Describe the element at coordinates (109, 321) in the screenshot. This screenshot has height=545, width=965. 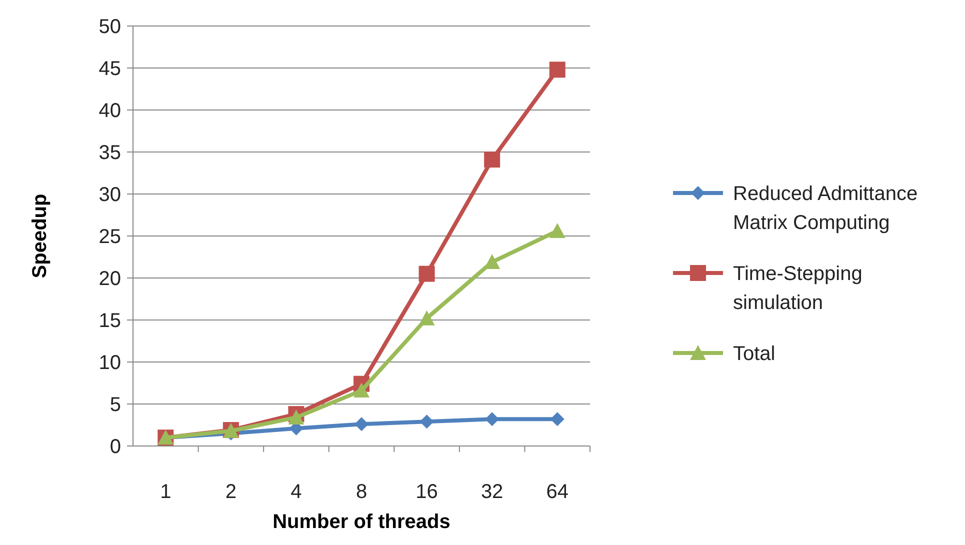
I see `y-tick-label: 15` at that location.